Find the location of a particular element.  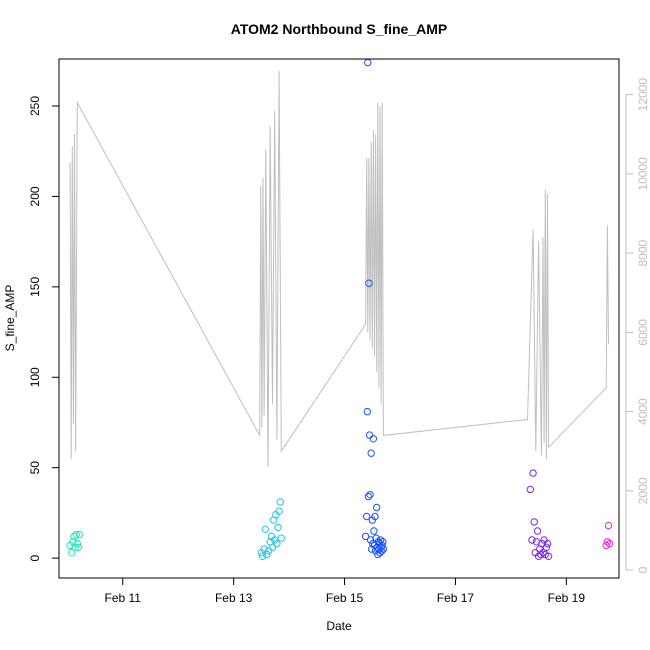

chart-title: ATOM2 Northbound S_fine_AMP is located at coordinates (339, 29).